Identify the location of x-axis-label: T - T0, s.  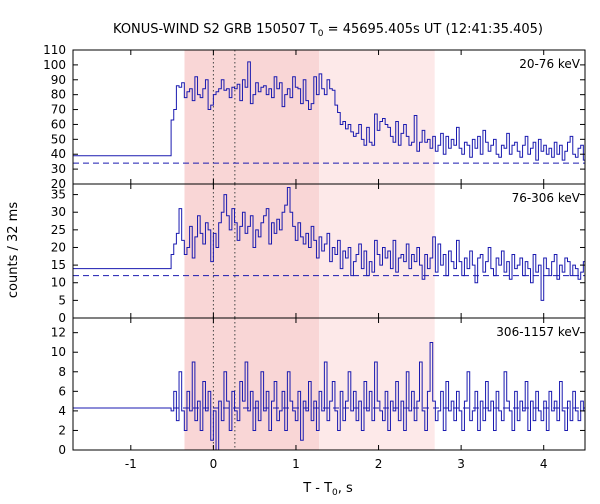
(327, 489).